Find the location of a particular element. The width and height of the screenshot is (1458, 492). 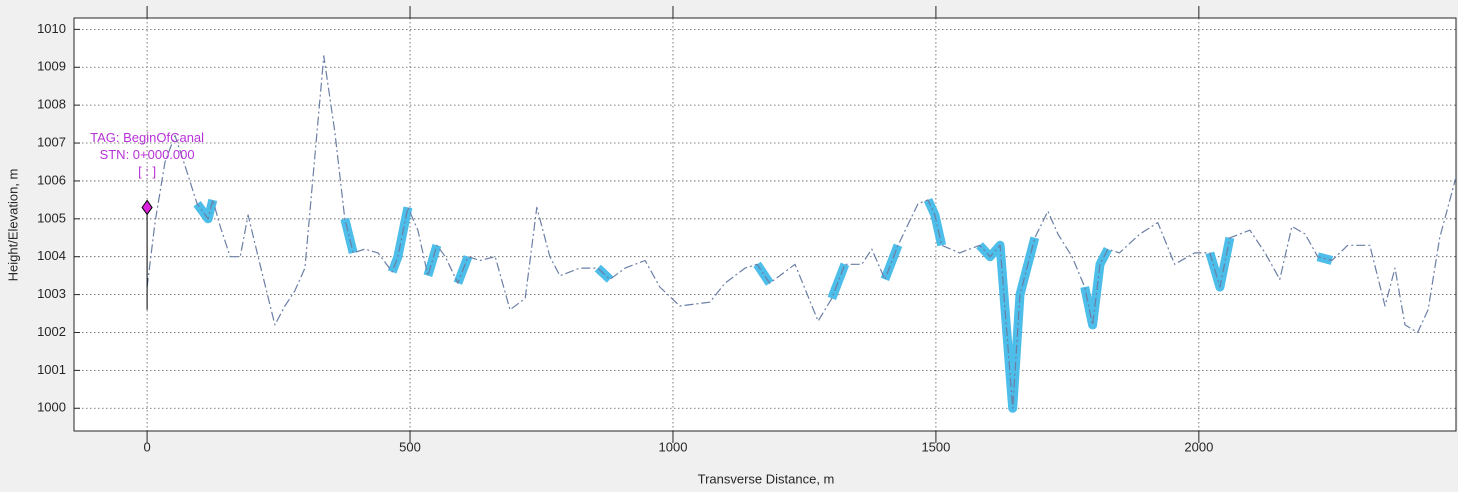

x-tick-label: 1500 is located at coordinates (935, 446).